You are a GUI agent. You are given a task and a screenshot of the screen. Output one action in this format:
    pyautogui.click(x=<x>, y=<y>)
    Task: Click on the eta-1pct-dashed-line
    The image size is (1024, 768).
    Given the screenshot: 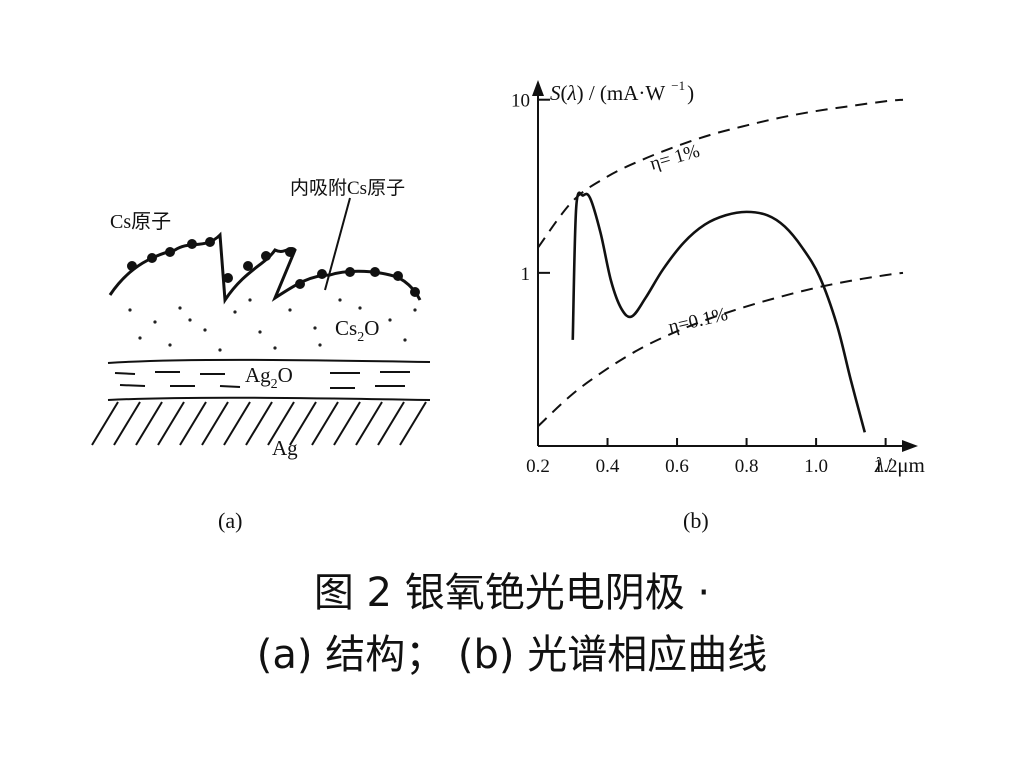 What is the action you would take?
    pyautogui.click(x=720, y=173)
    